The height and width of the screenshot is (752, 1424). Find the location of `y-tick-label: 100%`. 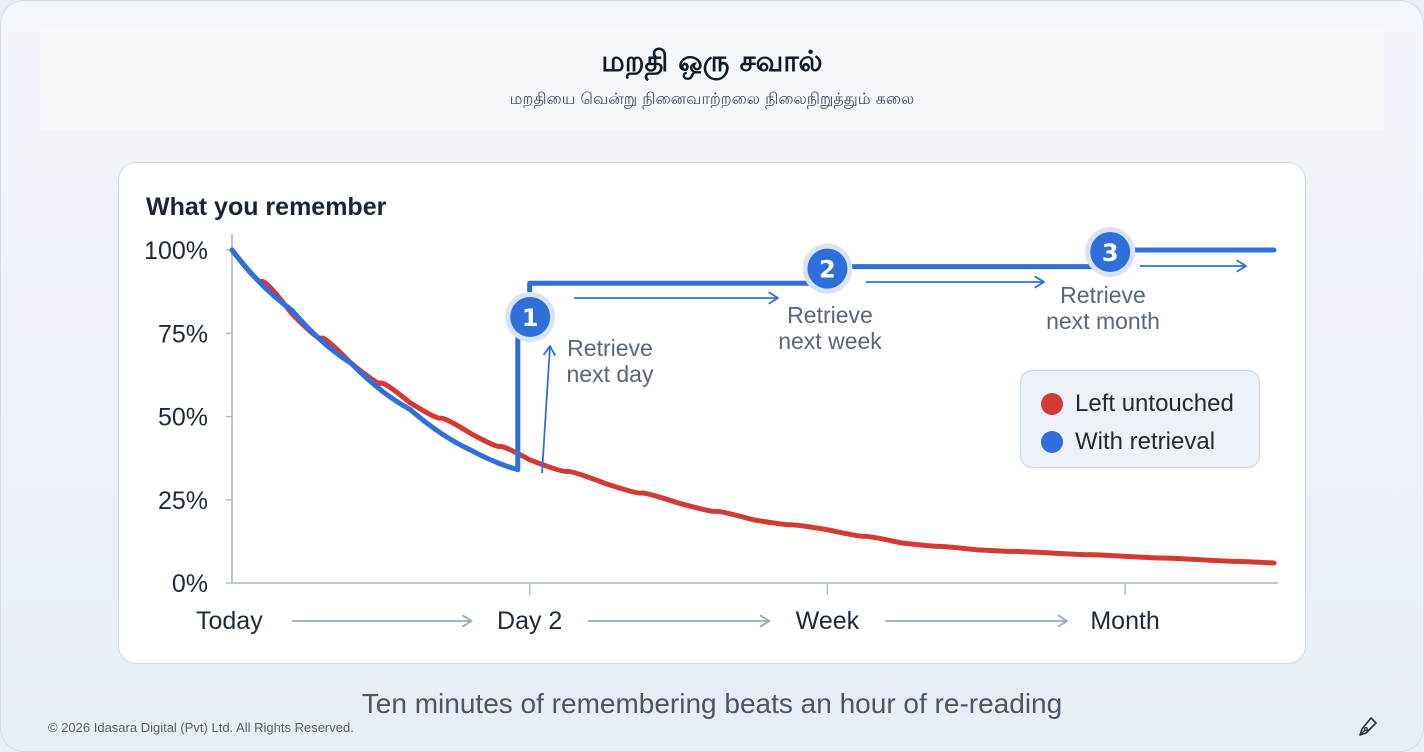

y-tick-label: 100% is located at coordinates (176, 251).